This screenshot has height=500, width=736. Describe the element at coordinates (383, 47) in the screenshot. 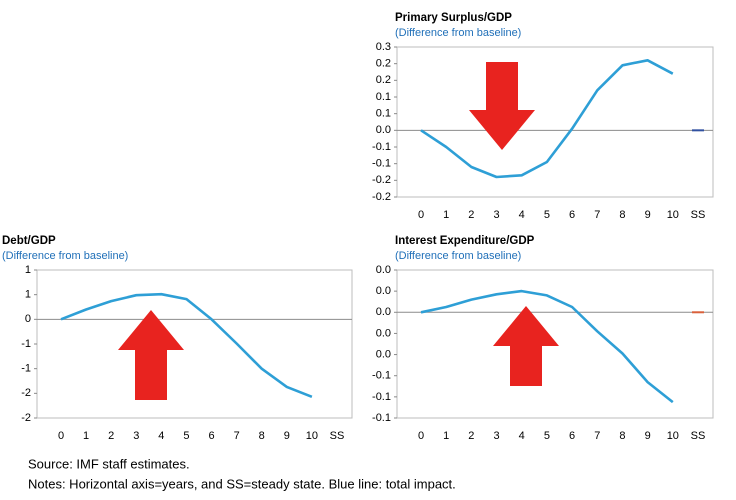

I see `y-tick-label: 0.3` at that location.